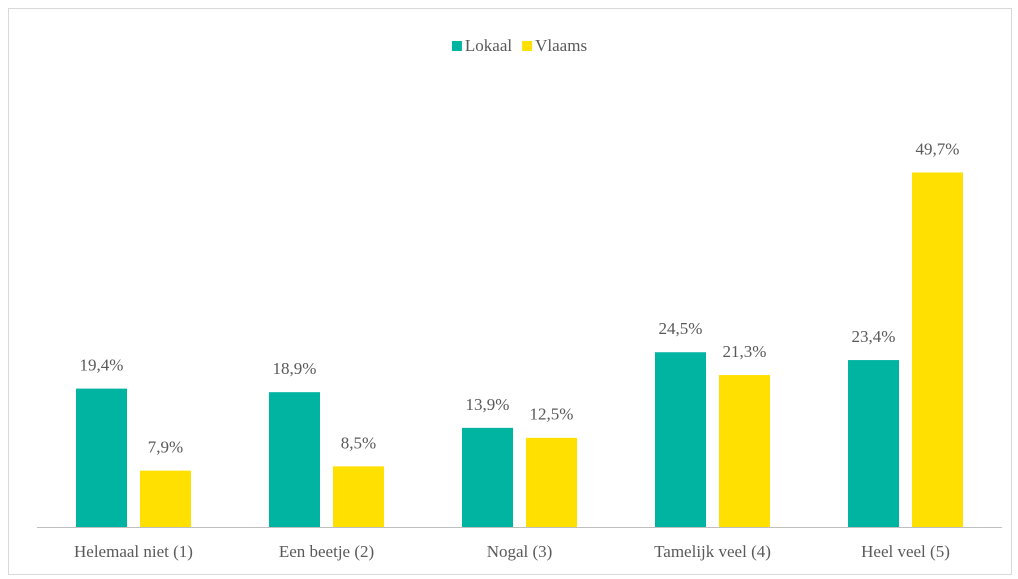  I want to click on x-tick-label: Helemaal niet (1), so click(133, 551).